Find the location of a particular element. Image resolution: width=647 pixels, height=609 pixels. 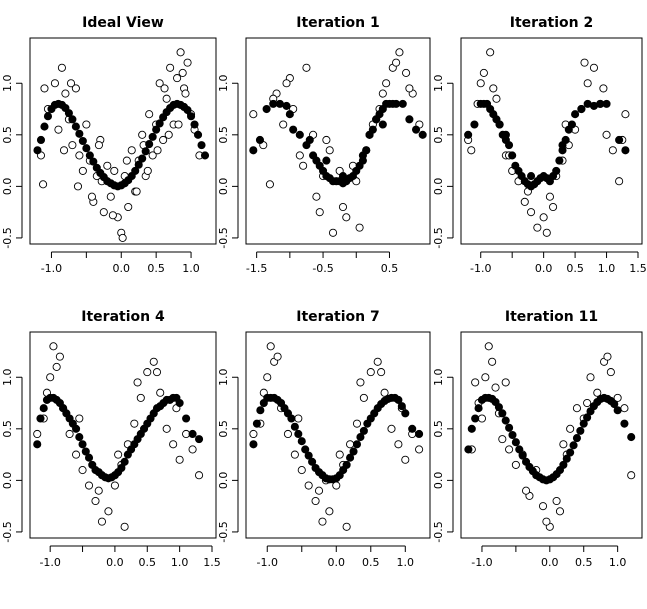

panel-title: Iteration 11 is located at coordinates (551, 317).